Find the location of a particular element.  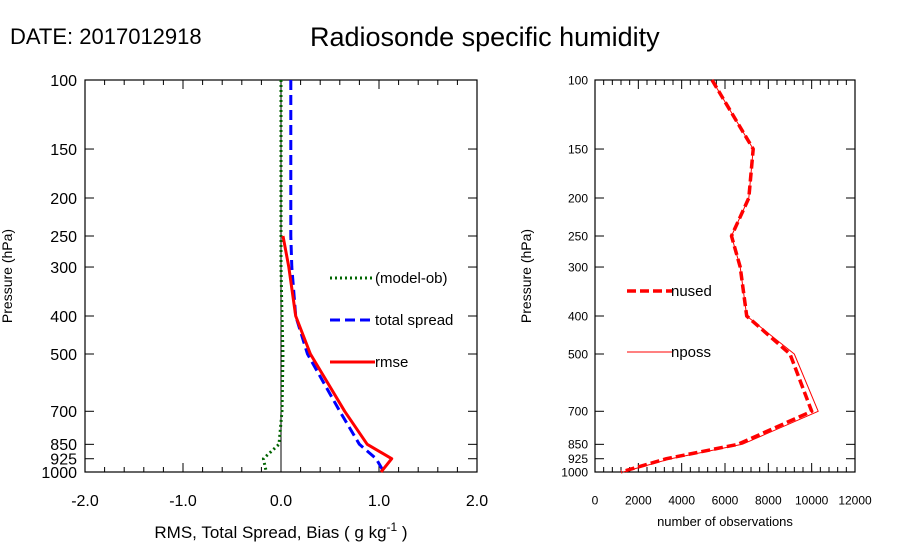

x-tick-label: 12000 is located at coordinates (855, 500).